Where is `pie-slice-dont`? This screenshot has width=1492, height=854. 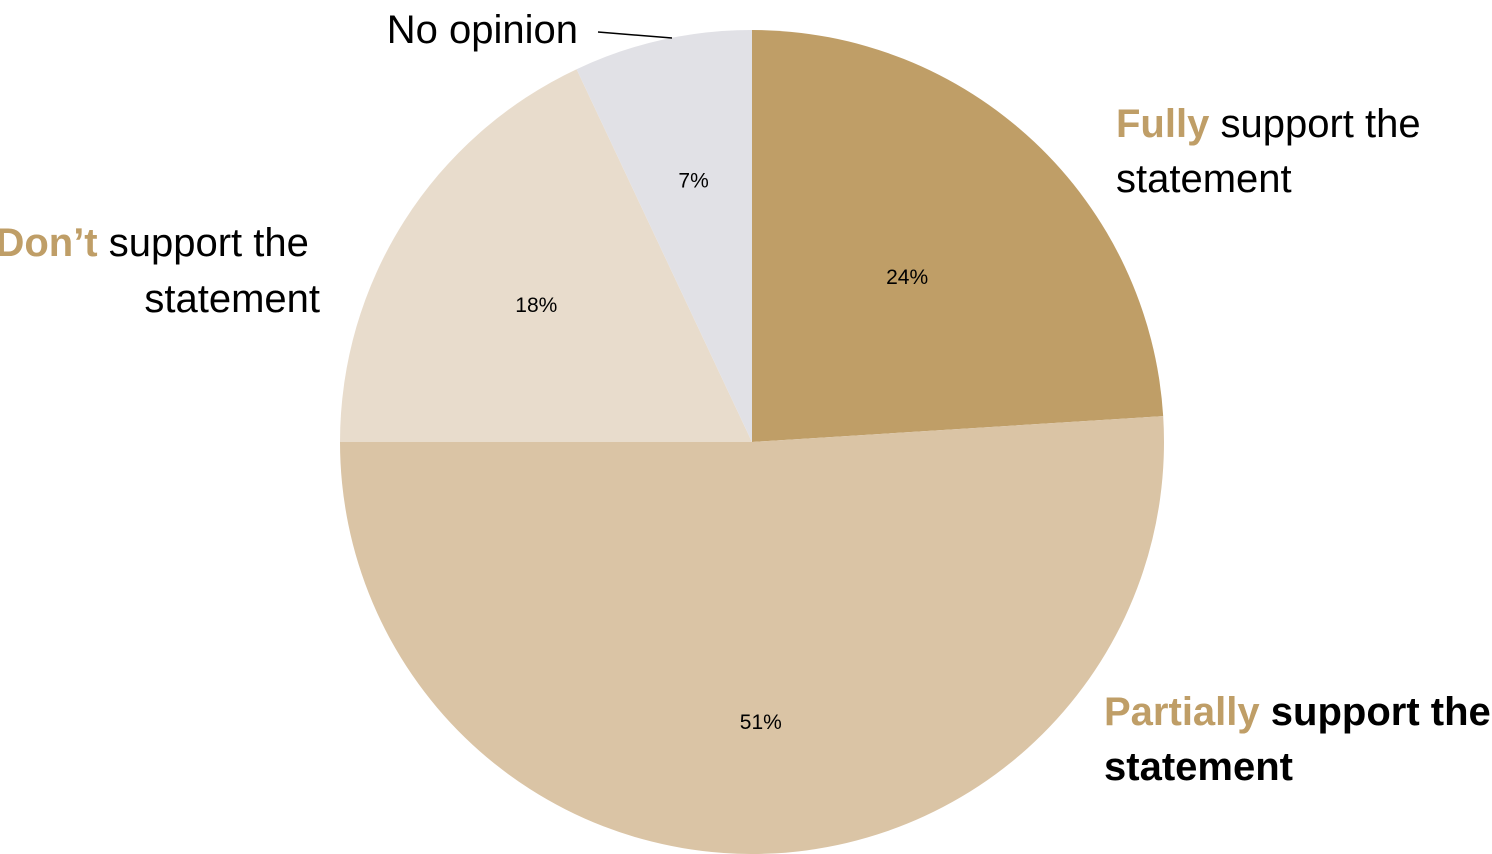 pie-slice-dont is located at coordinates (546, 256).